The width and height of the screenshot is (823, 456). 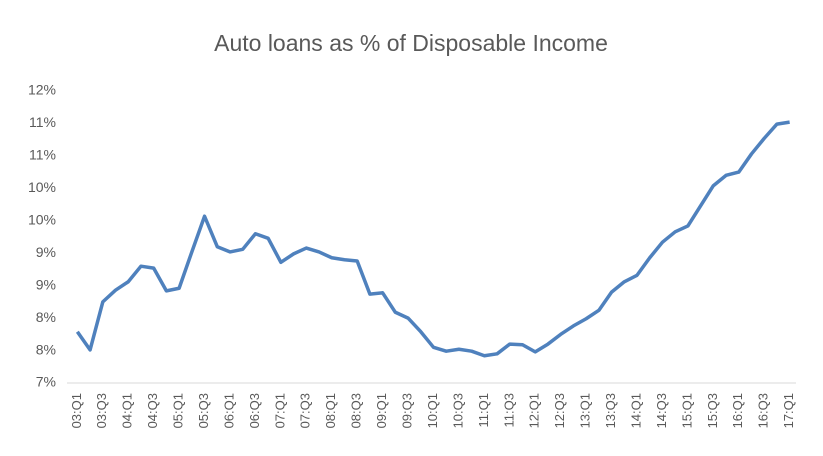 I want to click on x-tick-label: 15:Q3, so click(x=712, y=410).